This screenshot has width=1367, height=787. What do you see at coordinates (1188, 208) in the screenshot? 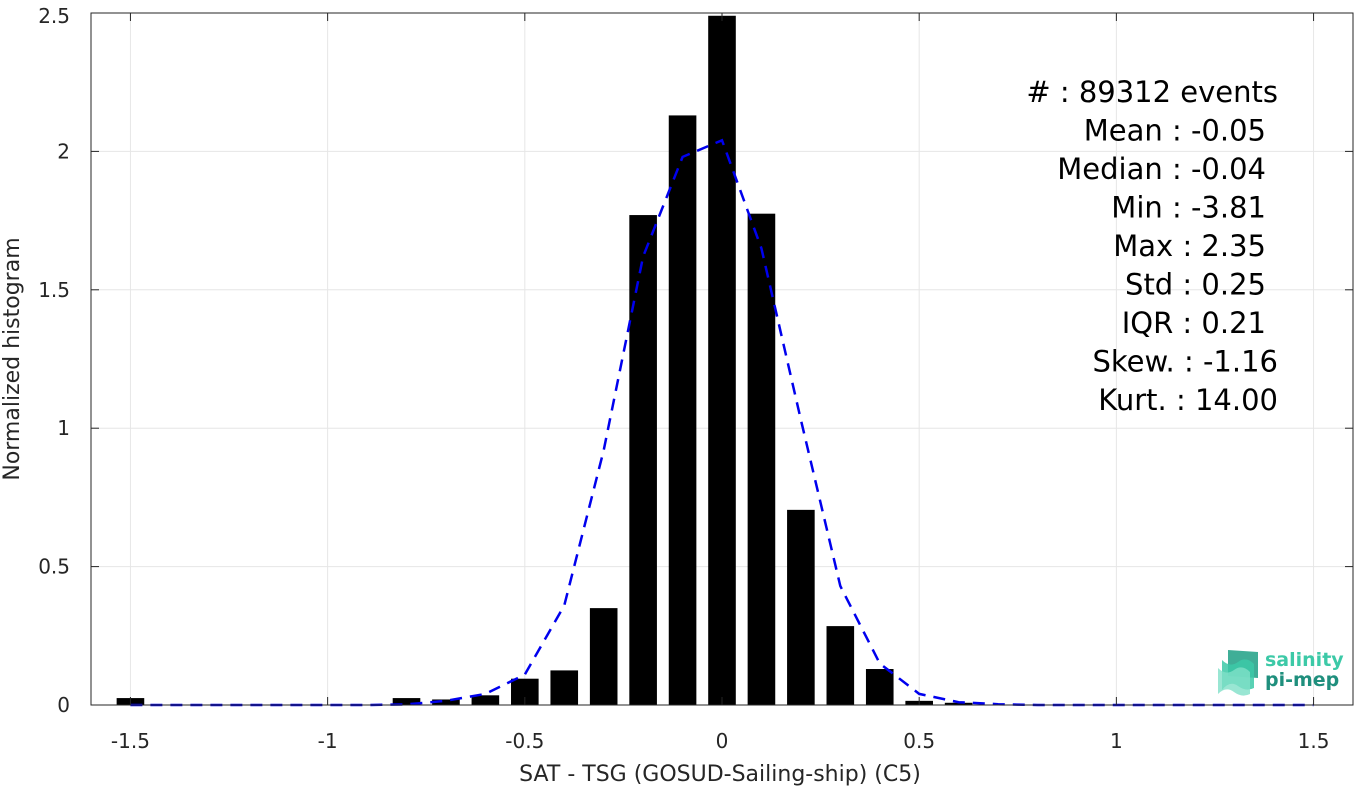
I see `stats-line: Min : -3.81` at bounding box center [1188, 208].